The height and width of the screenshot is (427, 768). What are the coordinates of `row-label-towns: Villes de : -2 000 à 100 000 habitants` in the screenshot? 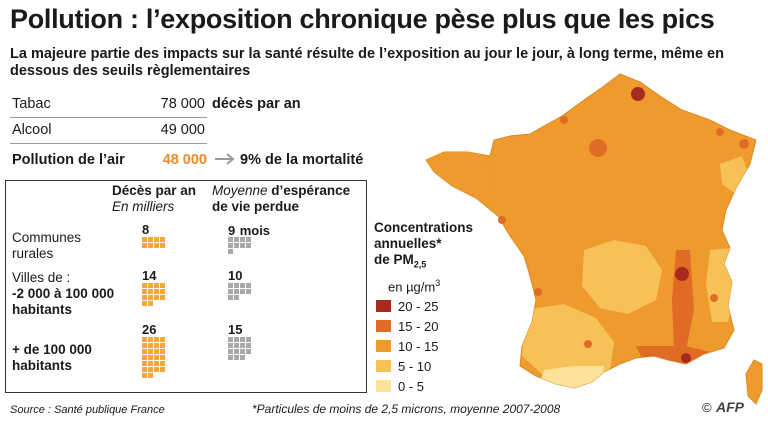 It's located at (63, 294).